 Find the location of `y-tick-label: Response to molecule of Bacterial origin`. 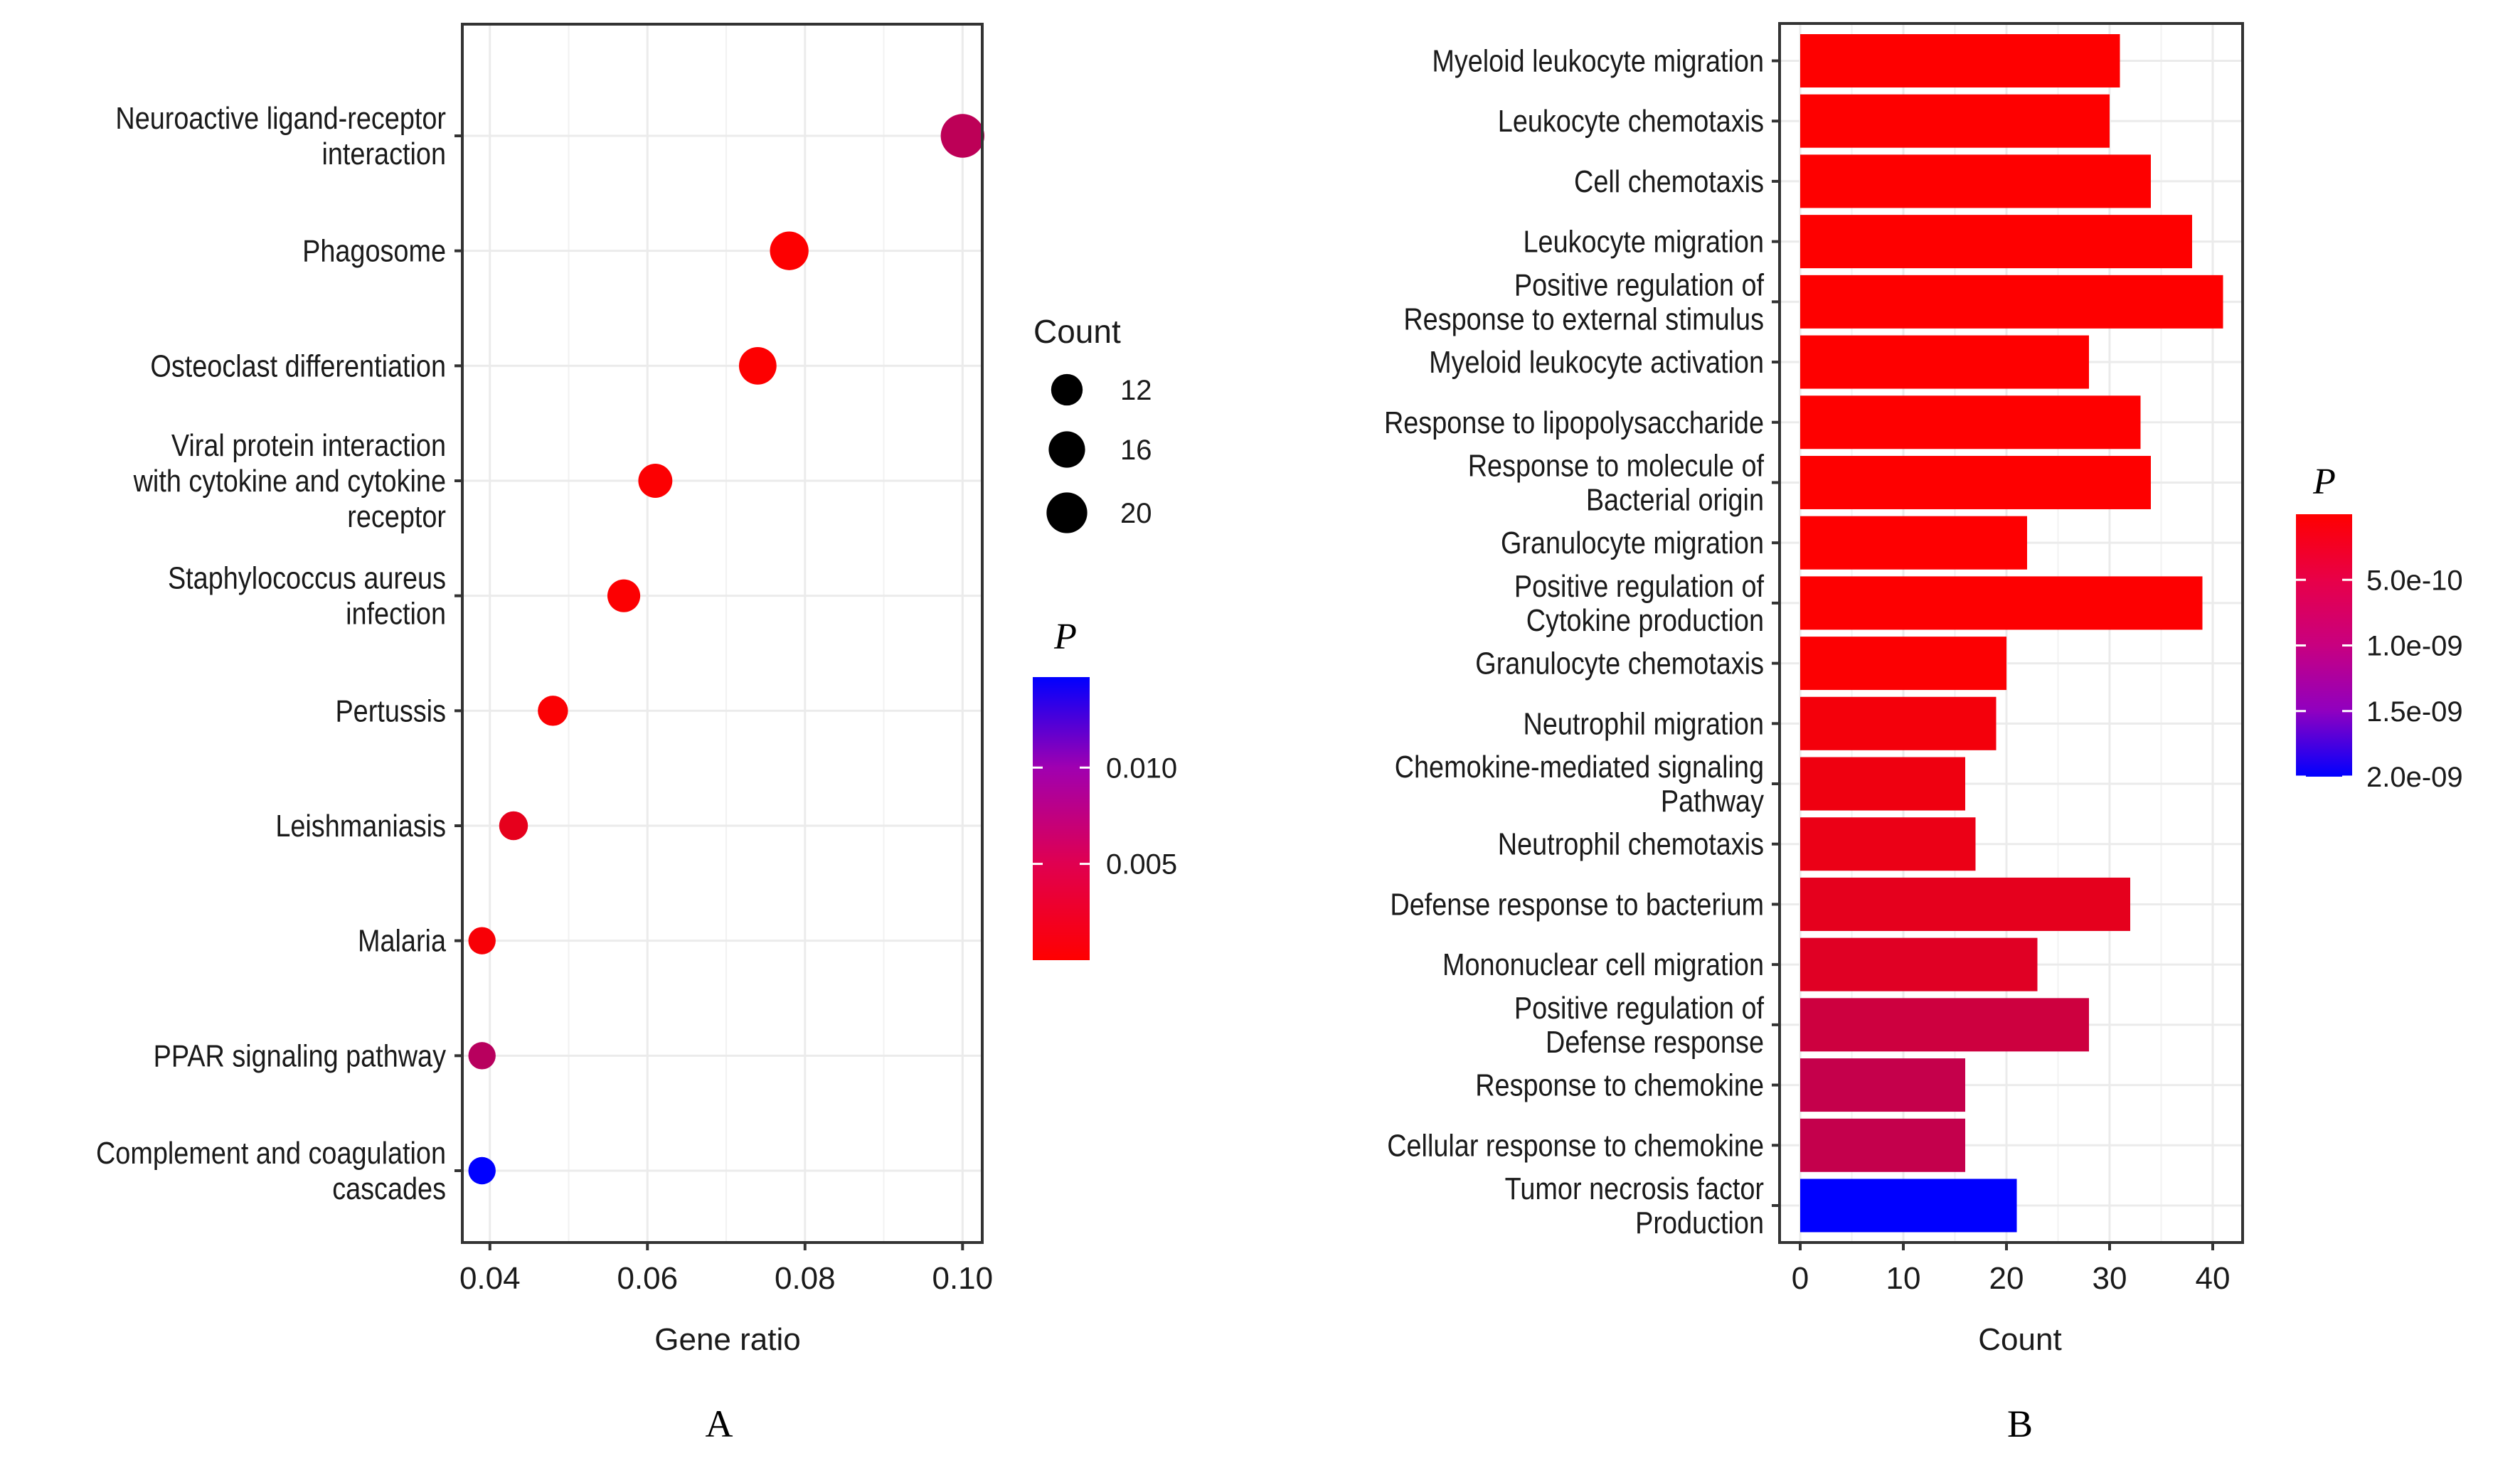

y-tick-label: Response to molecule of Bacterial origin is located at coordinates (1616, 482).